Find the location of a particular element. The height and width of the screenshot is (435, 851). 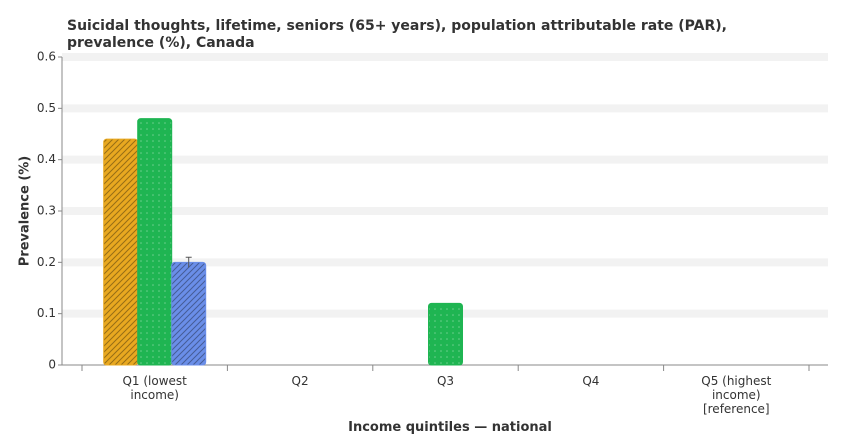

x-tick-label: Q5 (highest income) [reference] is located at coordinates (736, 395).